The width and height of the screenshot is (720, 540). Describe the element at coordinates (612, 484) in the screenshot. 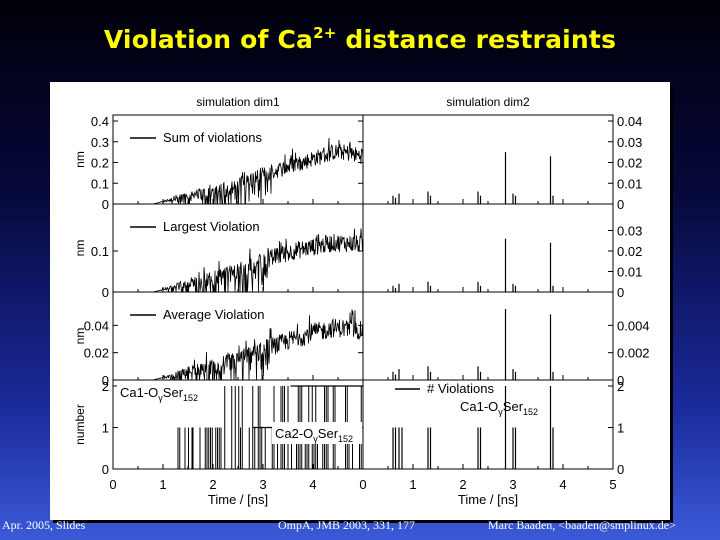

I see `x-tick-label-1-5: 5` at that location.